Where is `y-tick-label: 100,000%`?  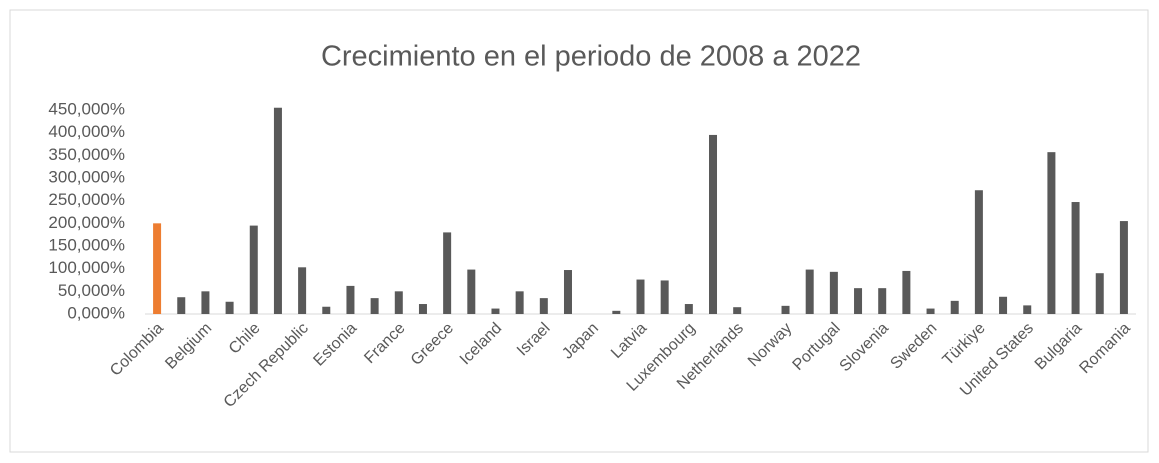
y-tick-label: 100,000% is located at coordinates (86, 267).